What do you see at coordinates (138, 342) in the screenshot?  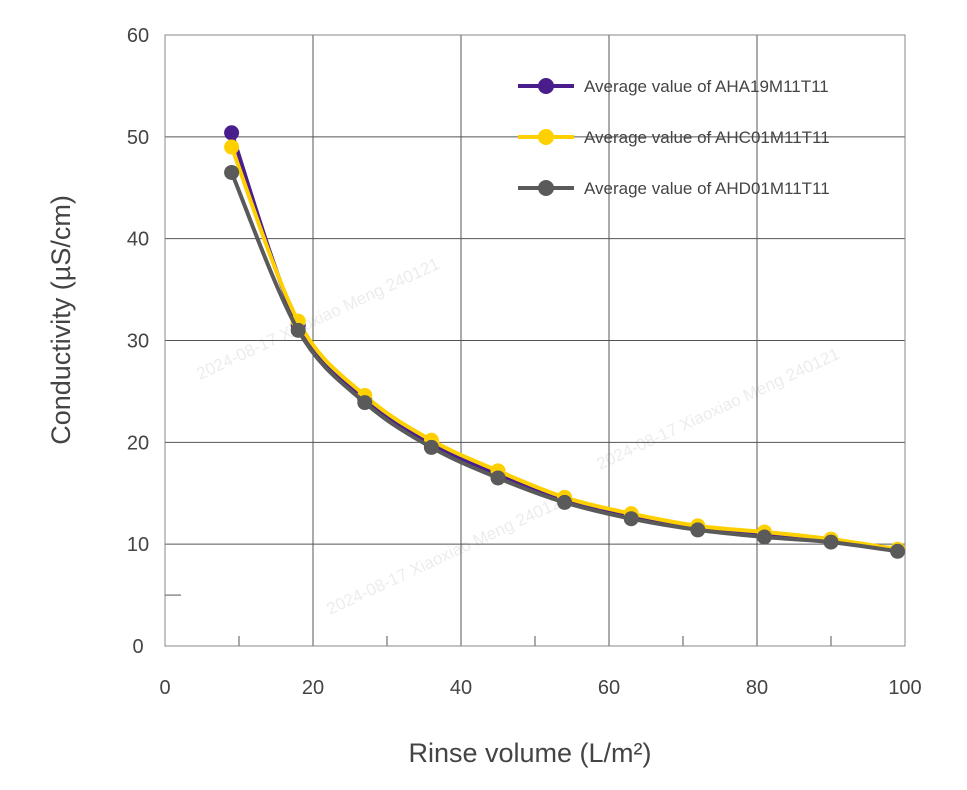 I see `y-tick-label: 30` at bounding box center [138, 342].